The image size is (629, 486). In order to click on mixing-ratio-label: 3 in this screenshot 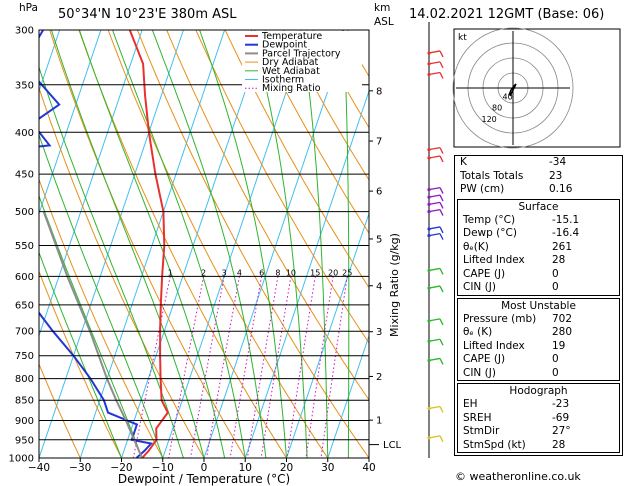, I will do `click(224, 272)`.